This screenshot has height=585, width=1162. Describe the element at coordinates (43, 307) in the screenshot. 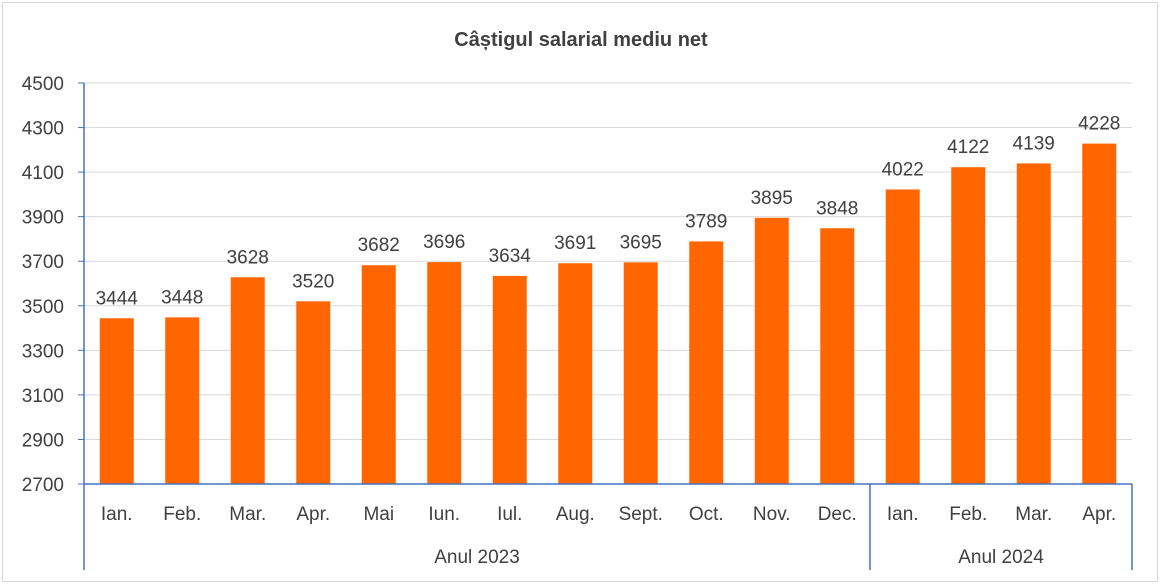

I see `y-tick-label: 3500` at that location.